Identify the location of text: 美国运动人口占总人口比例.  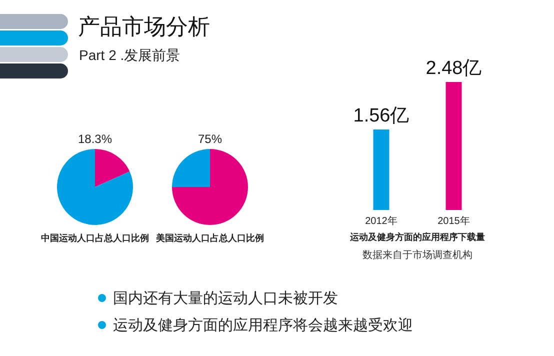
(209, 238).